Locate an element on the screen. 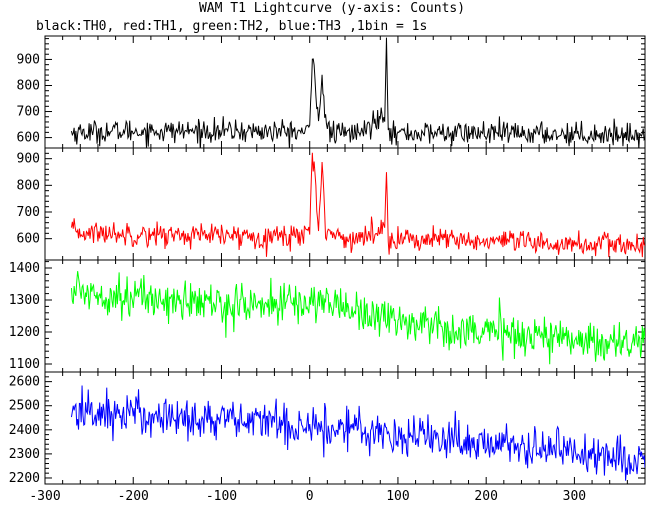  x-tick-label: 0 is located at coordinates (310, 496).